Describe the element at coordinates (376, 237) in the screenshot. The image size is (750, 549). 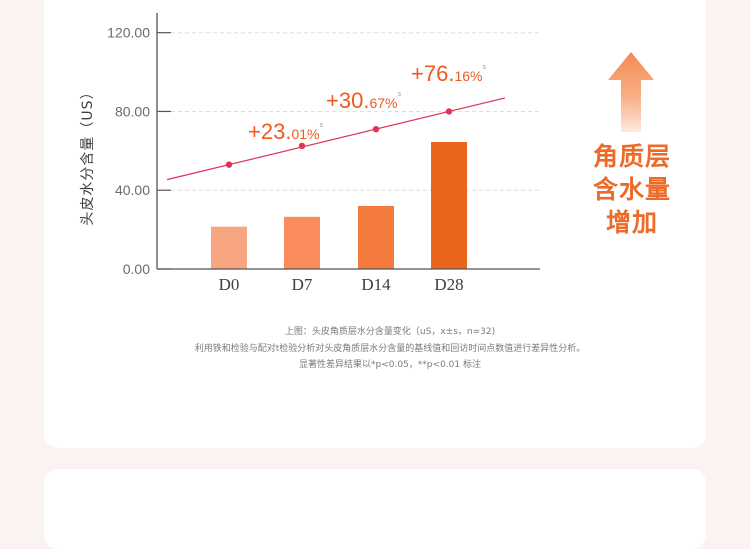
I see `bar-d14` at that location.